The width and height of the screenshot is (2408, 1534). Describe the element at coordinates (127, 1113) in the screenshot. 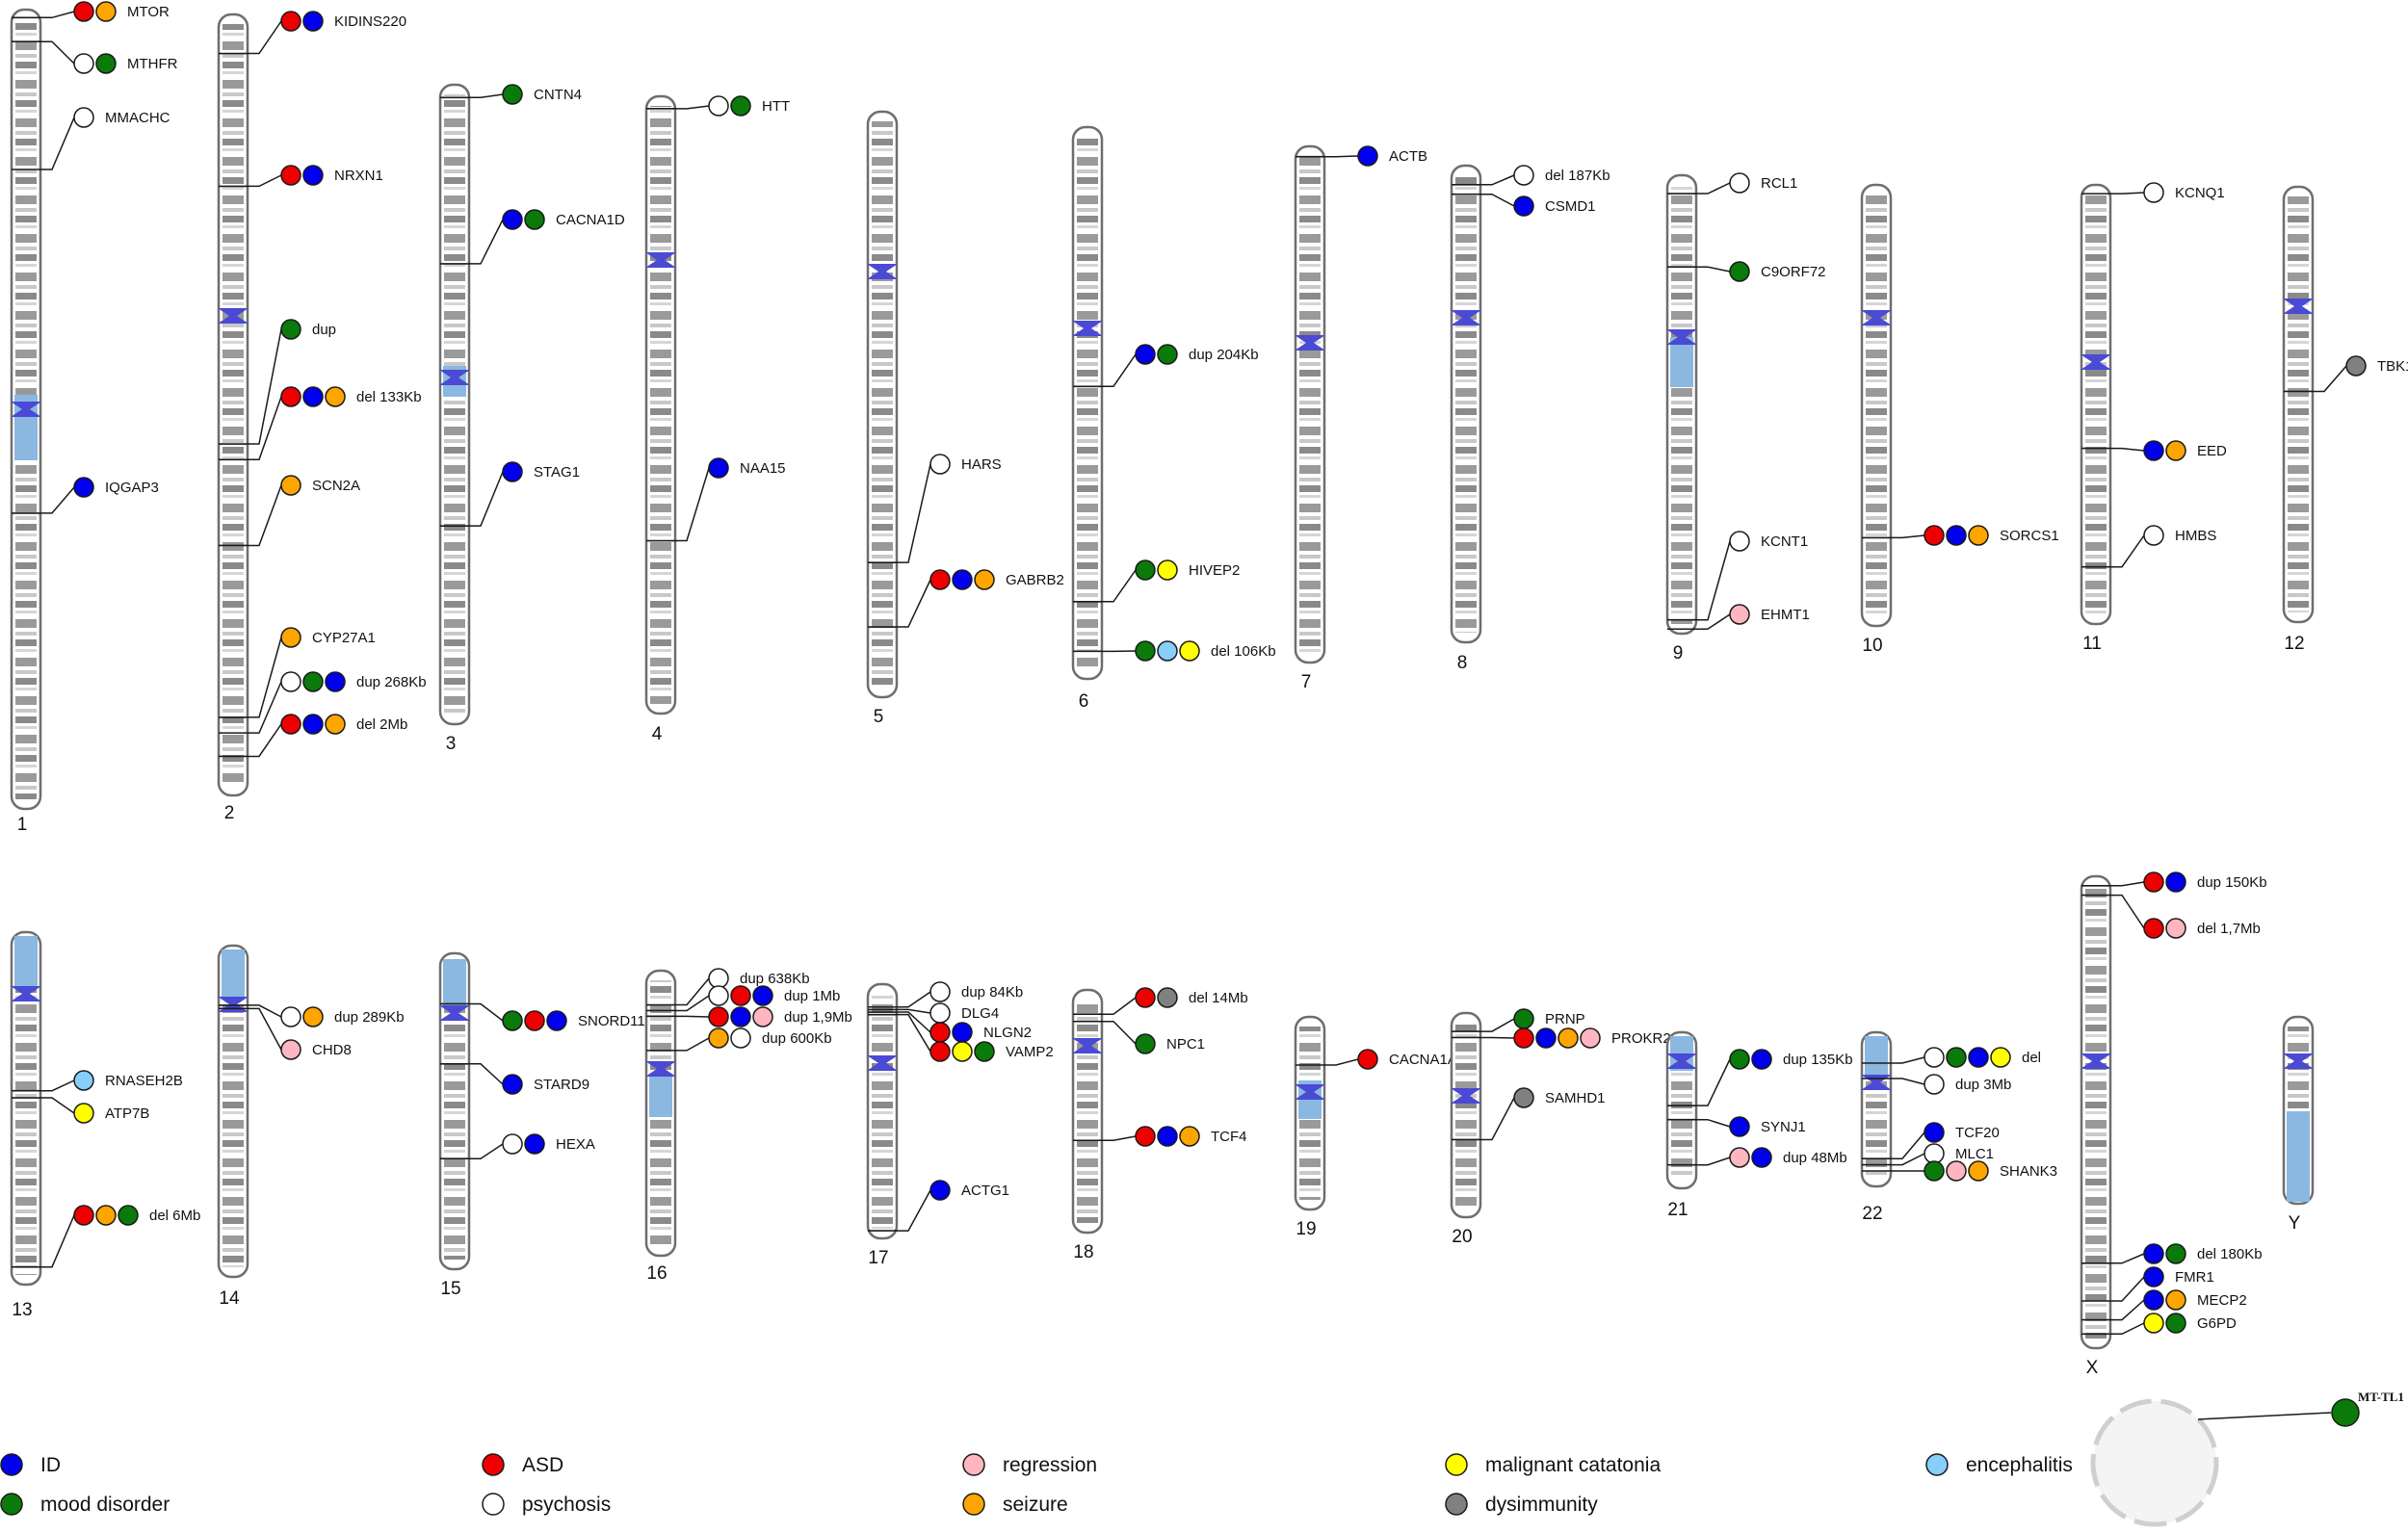

I see `locus-label: ATP7B` at that location.